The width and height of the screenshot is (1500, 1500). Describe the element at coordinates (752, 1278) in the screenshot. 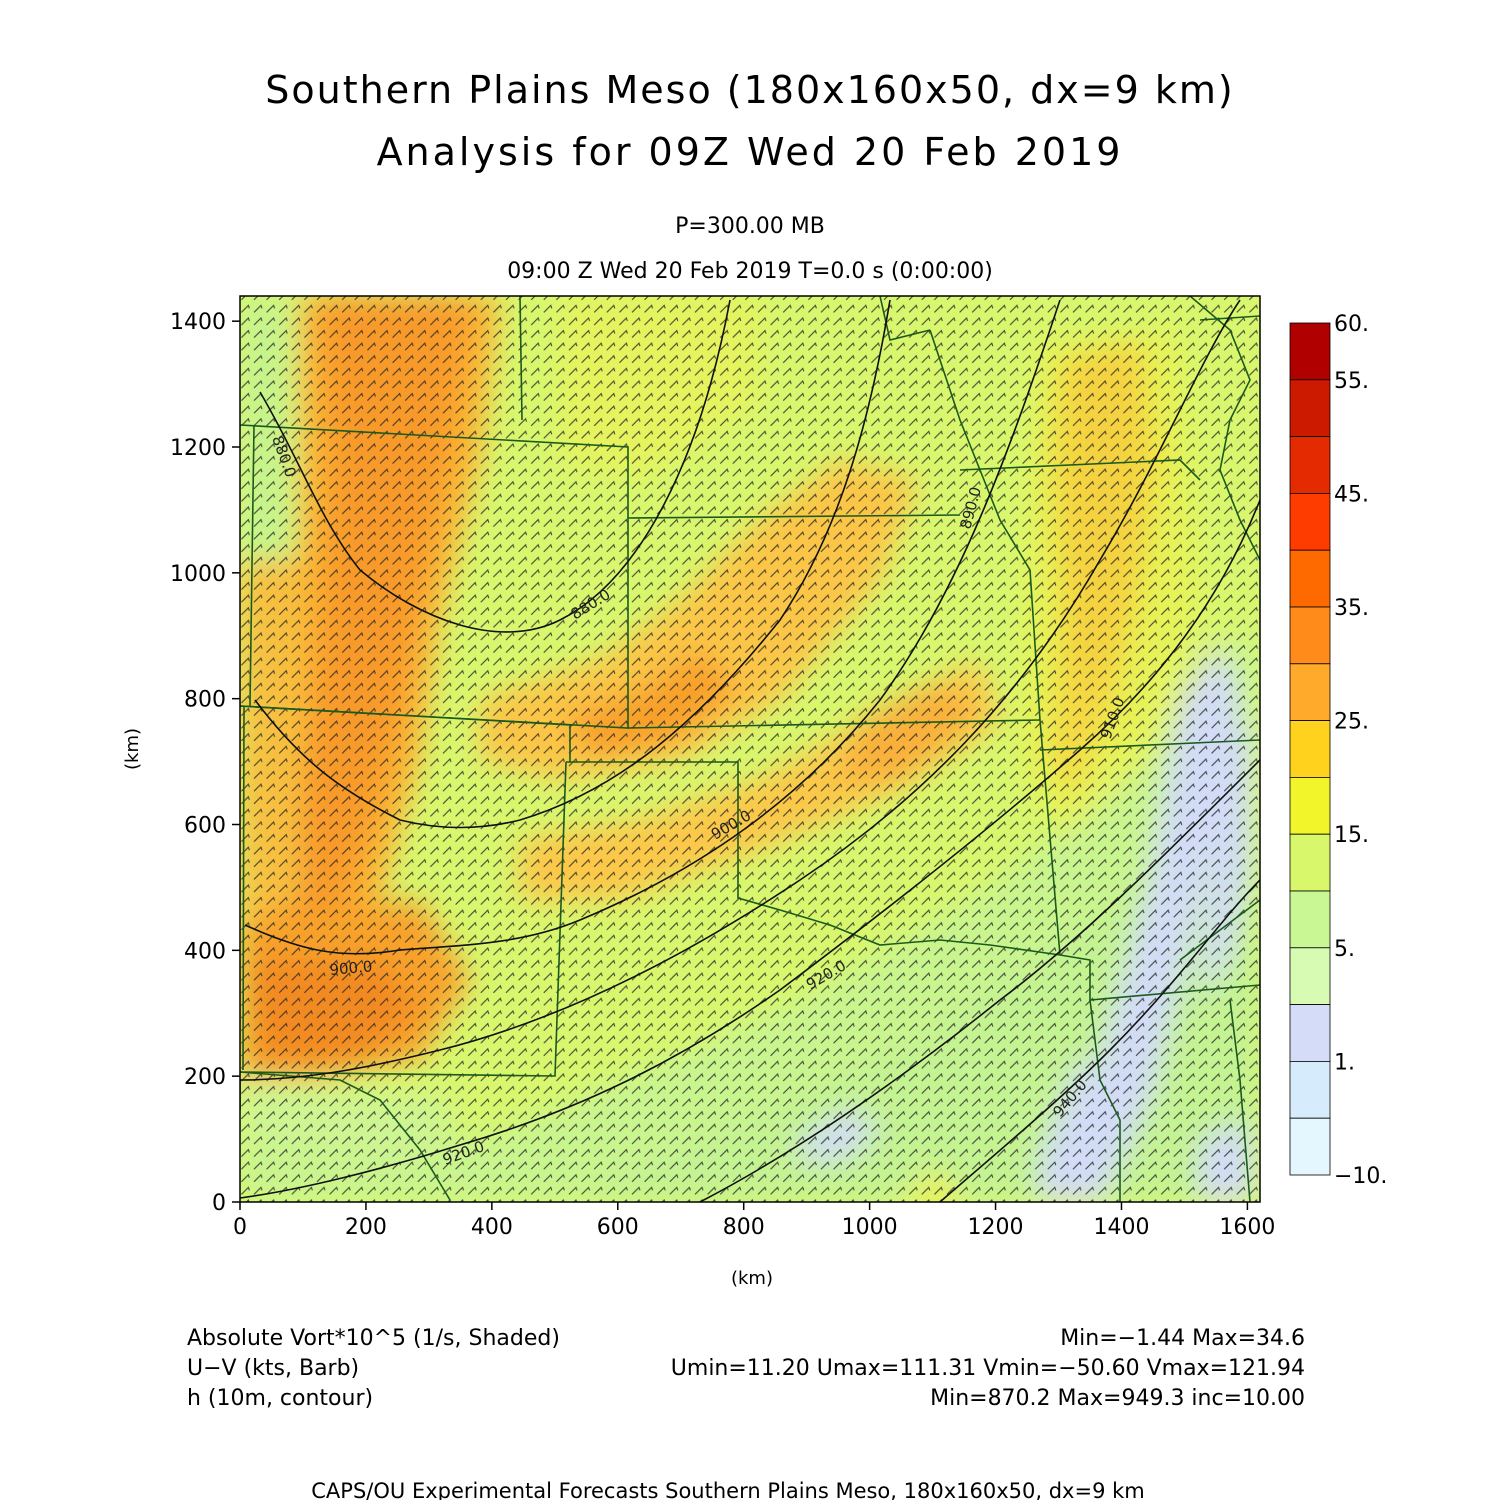

I see `x-axis-label: (km)` at that location.